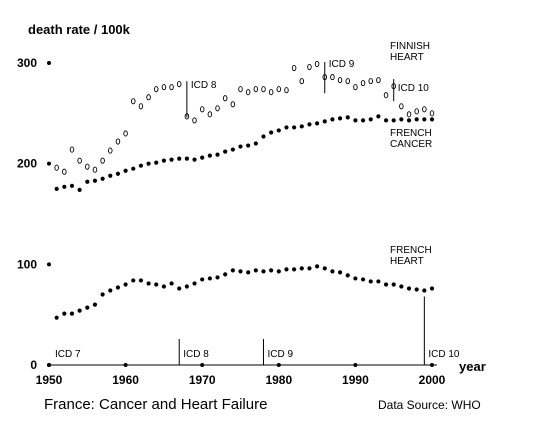  Describe the element at coordinates (33, 365) in the screenshot. I see `y-tick-label: 0` at that location.